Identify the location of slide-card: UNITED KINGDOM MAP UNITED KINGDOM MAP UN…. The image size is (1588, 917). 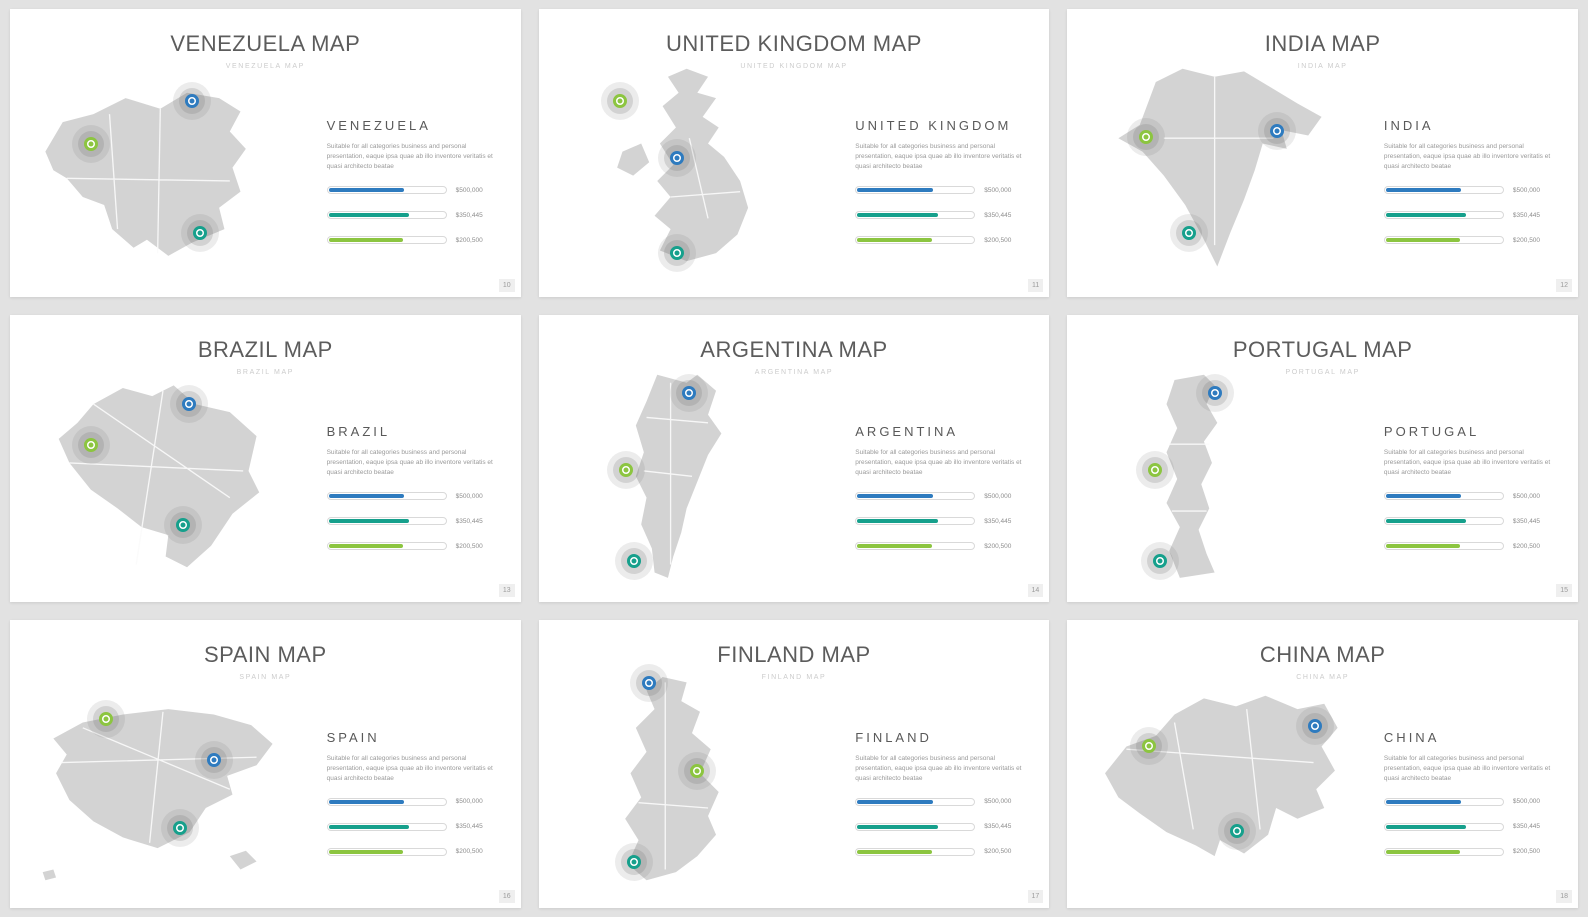
(794, 153).